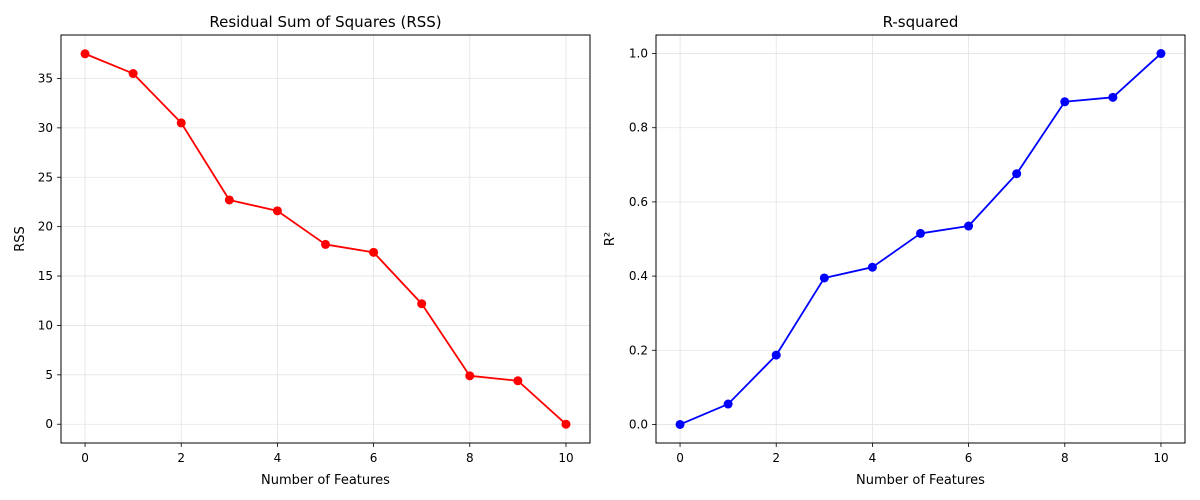 Image resolution: width=1200 pixels, height=500 pixels. Describe the element at coordinates (638, 276) in the screenshot. I see `r-squared-y-tick-label: 0.4` at that location.